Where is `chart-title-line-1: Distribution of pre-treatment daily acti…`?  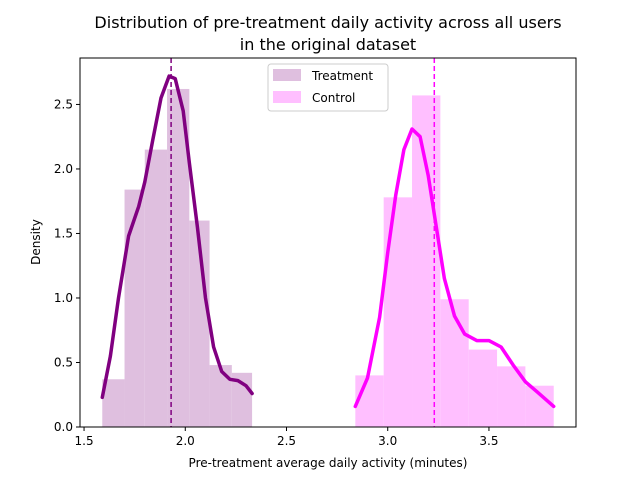 chart-title-line-1: Distribution of pre-treatment daily acti… is located at coordinates (327, 22).